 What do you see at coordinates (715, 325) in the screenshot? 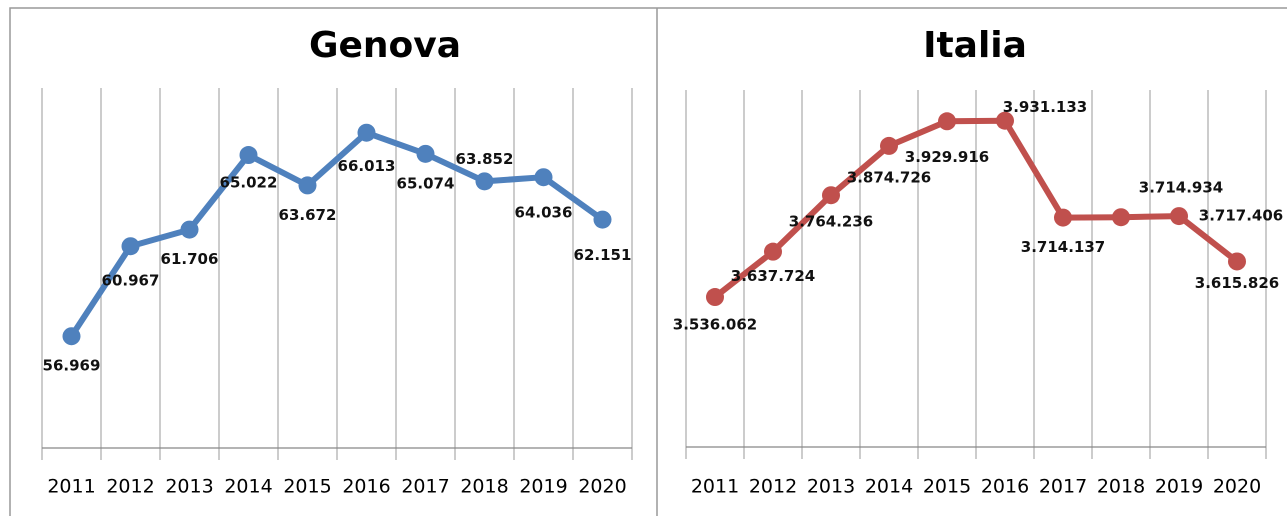
I see `value-label: 3.536.062` at bounding box center [715, 325].